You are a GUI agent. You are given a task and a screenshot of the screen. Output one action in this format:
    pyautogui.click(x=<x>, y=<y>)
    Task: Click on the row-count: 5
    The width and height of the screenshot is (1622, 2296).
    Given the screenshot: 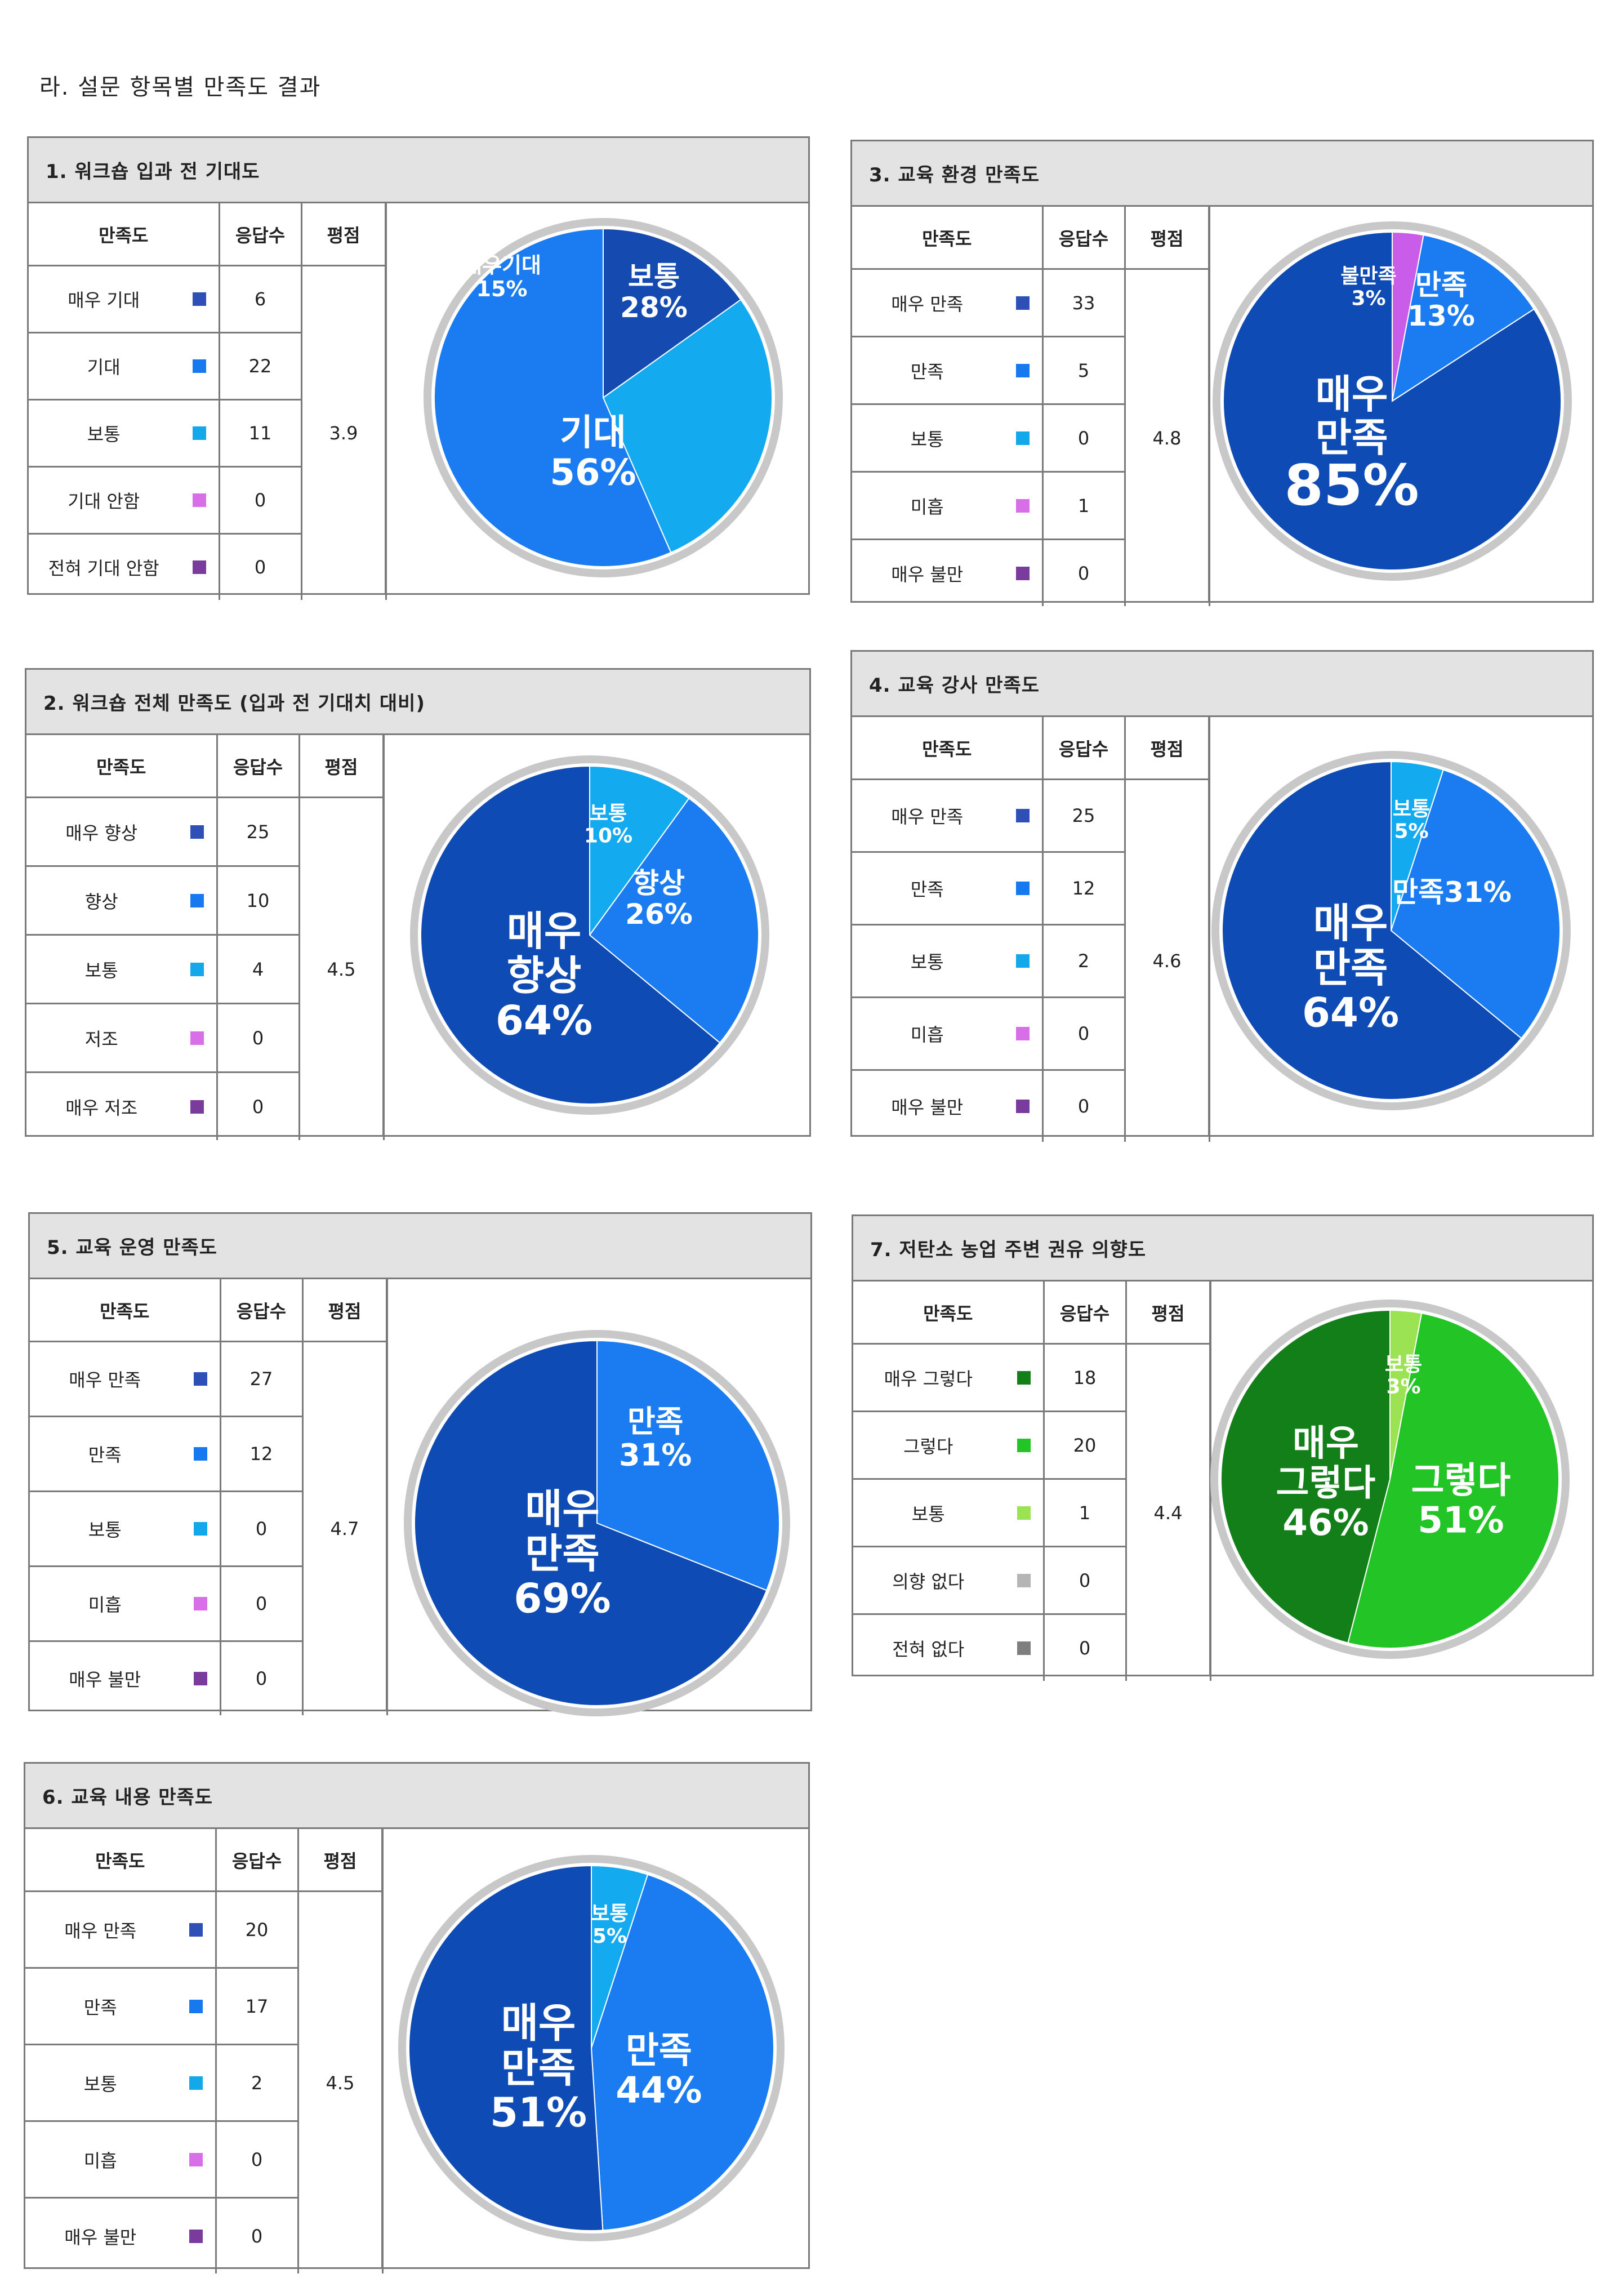 What is the action you would take?
    pyautogui.click(x=1083, y=370)
    